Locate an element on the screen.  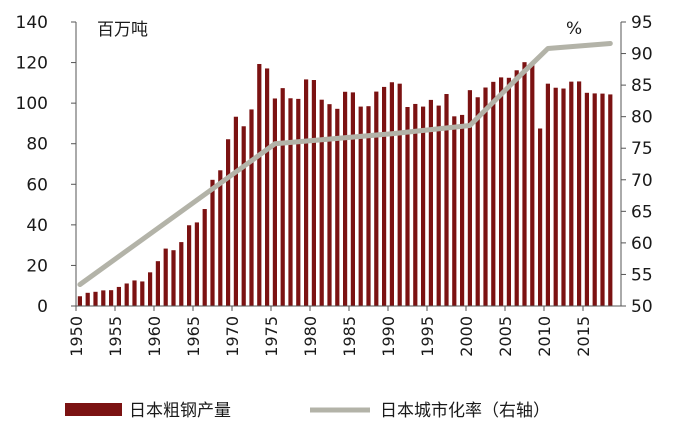
bar-2013 is located at coordinates (571, 193).